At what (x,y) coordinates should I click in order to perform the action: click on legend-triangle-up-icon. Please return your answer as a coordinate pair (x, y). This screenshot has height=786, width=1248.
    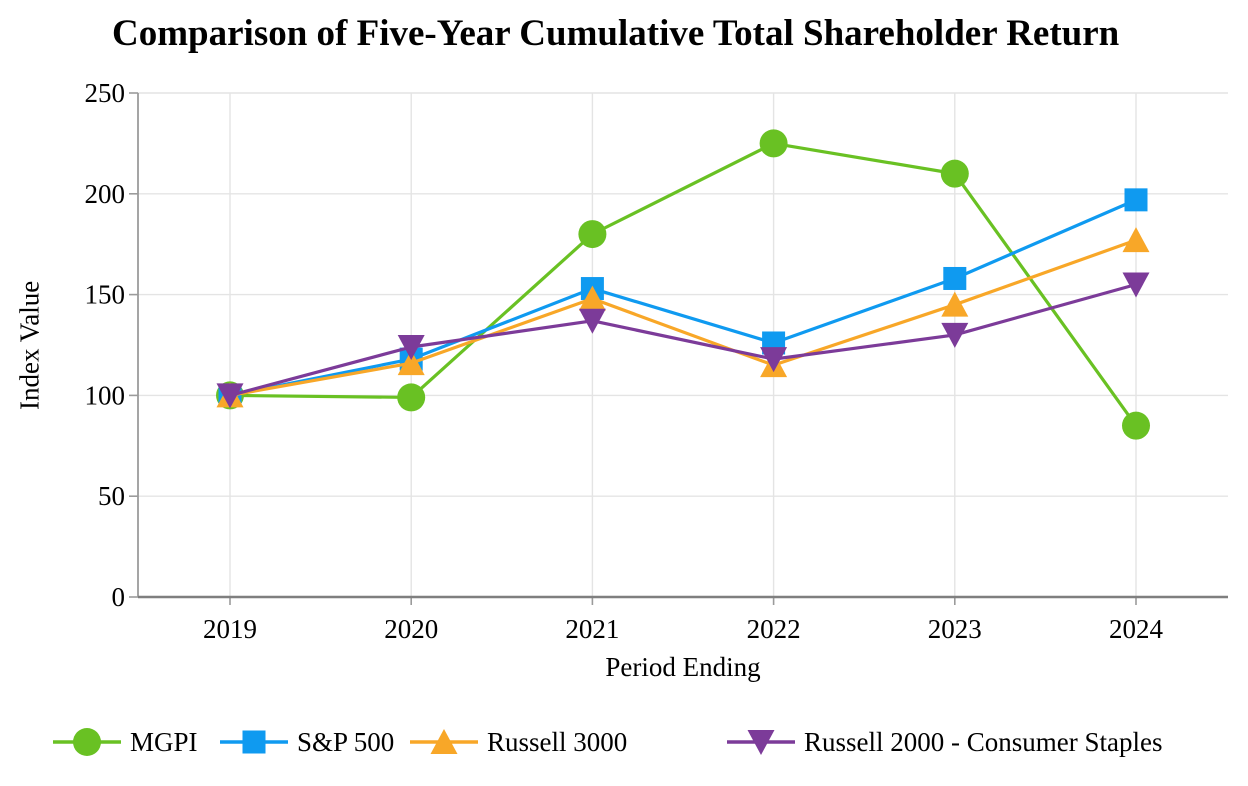
    Looking at the image, I should click on (444, 741).